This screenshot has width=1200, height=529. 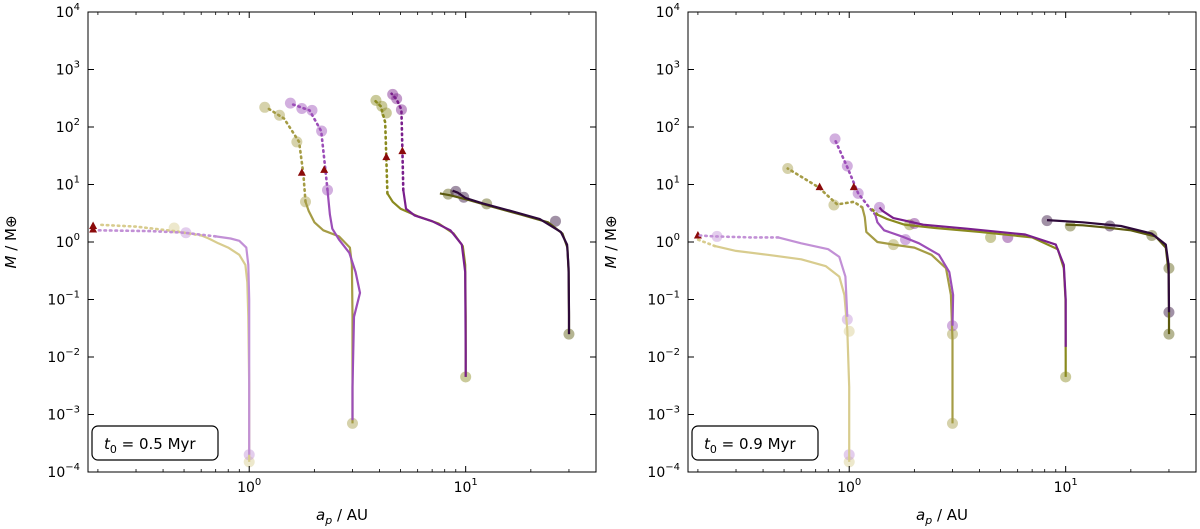 I want to click on x-tick-label: 10¹, so click(x=466, y=486).